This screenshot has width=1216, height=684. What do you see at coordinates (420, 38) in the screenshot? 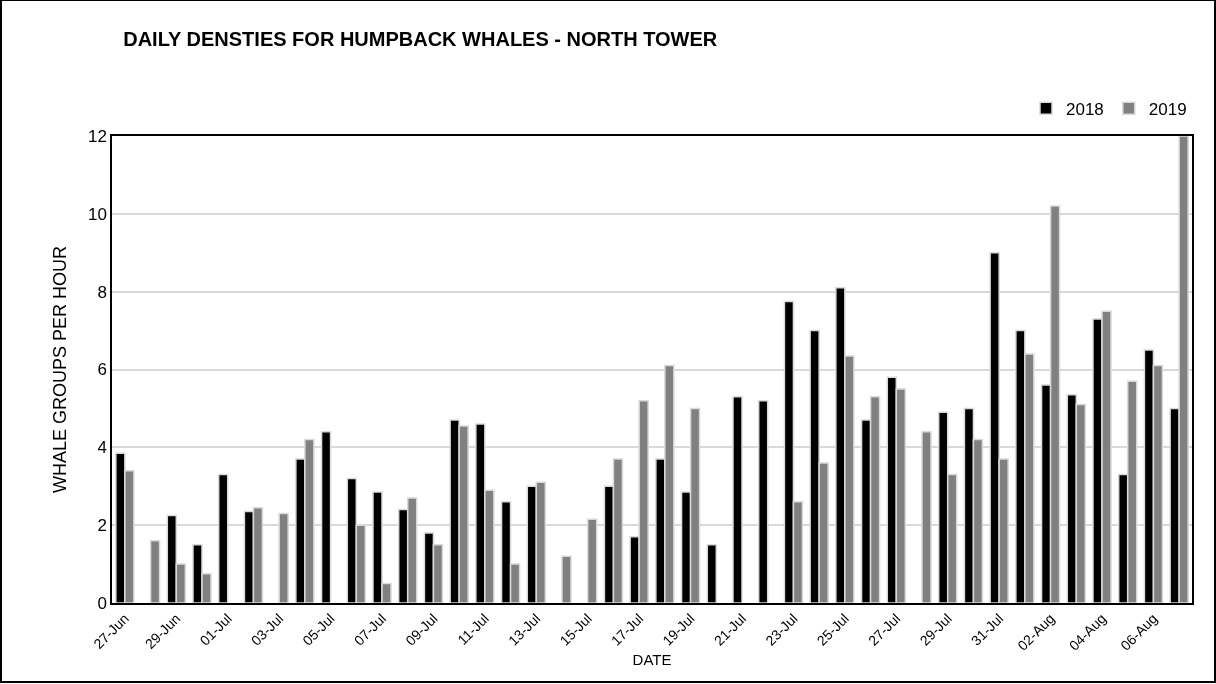
I see `chart-title: DAILY DENSTIES FOR HUMPBACK WHALES - NORTH TOWER` at bounding box center [420, 38].